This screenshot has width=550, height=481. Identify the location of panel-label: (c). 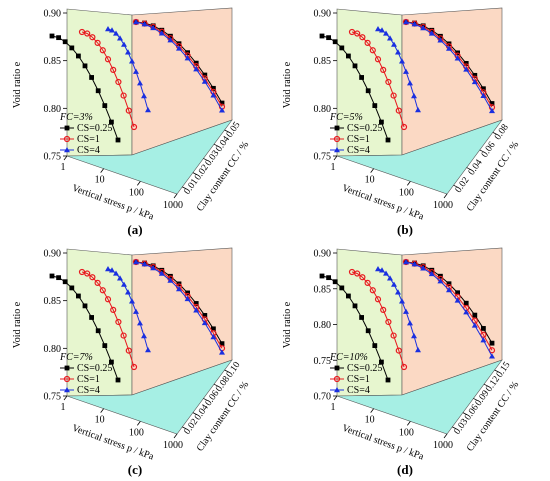
(135, 469).